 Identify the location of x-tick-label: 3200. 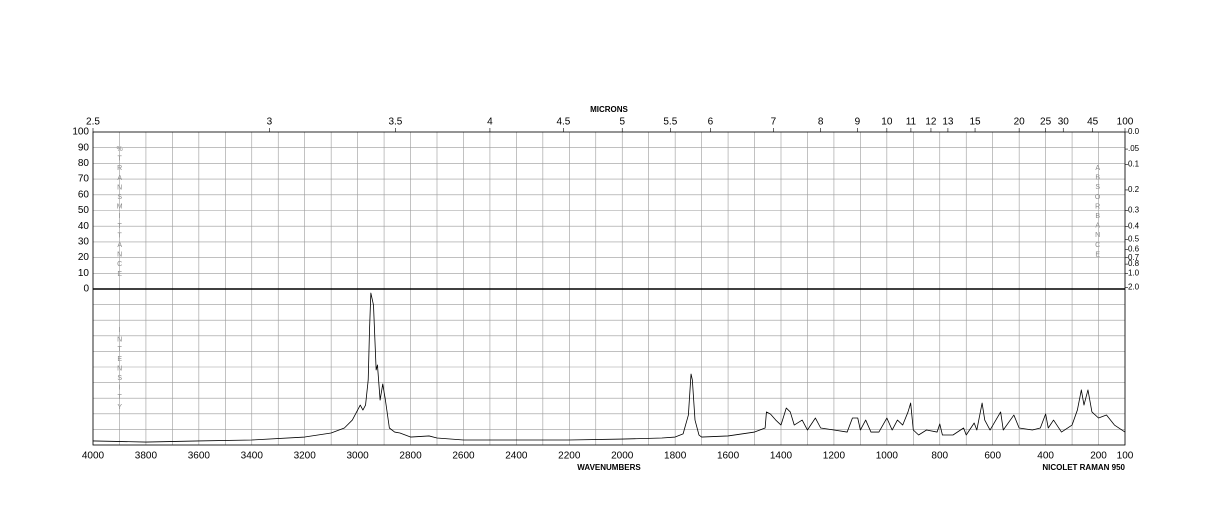
(305, 456).